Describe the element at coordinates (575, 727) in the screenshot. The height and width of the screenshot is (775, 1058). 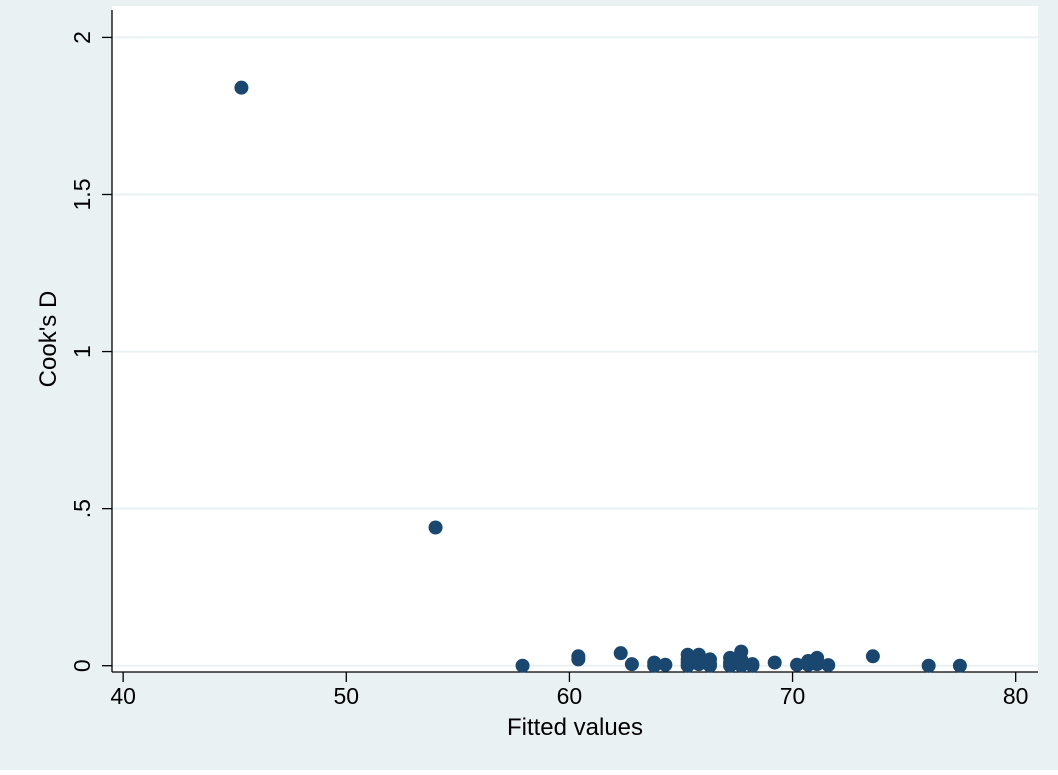
I see `x-axis-label: Fitted values` at that location.